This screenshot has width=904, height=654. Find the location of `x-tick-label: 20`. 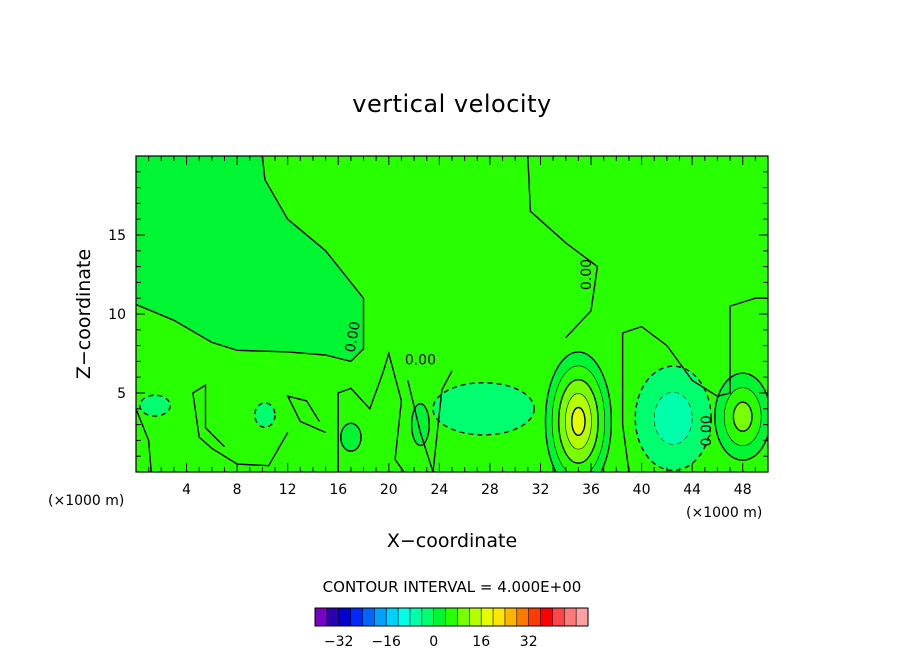

x-tick-label: 20 is located at coordinates (389, 490).